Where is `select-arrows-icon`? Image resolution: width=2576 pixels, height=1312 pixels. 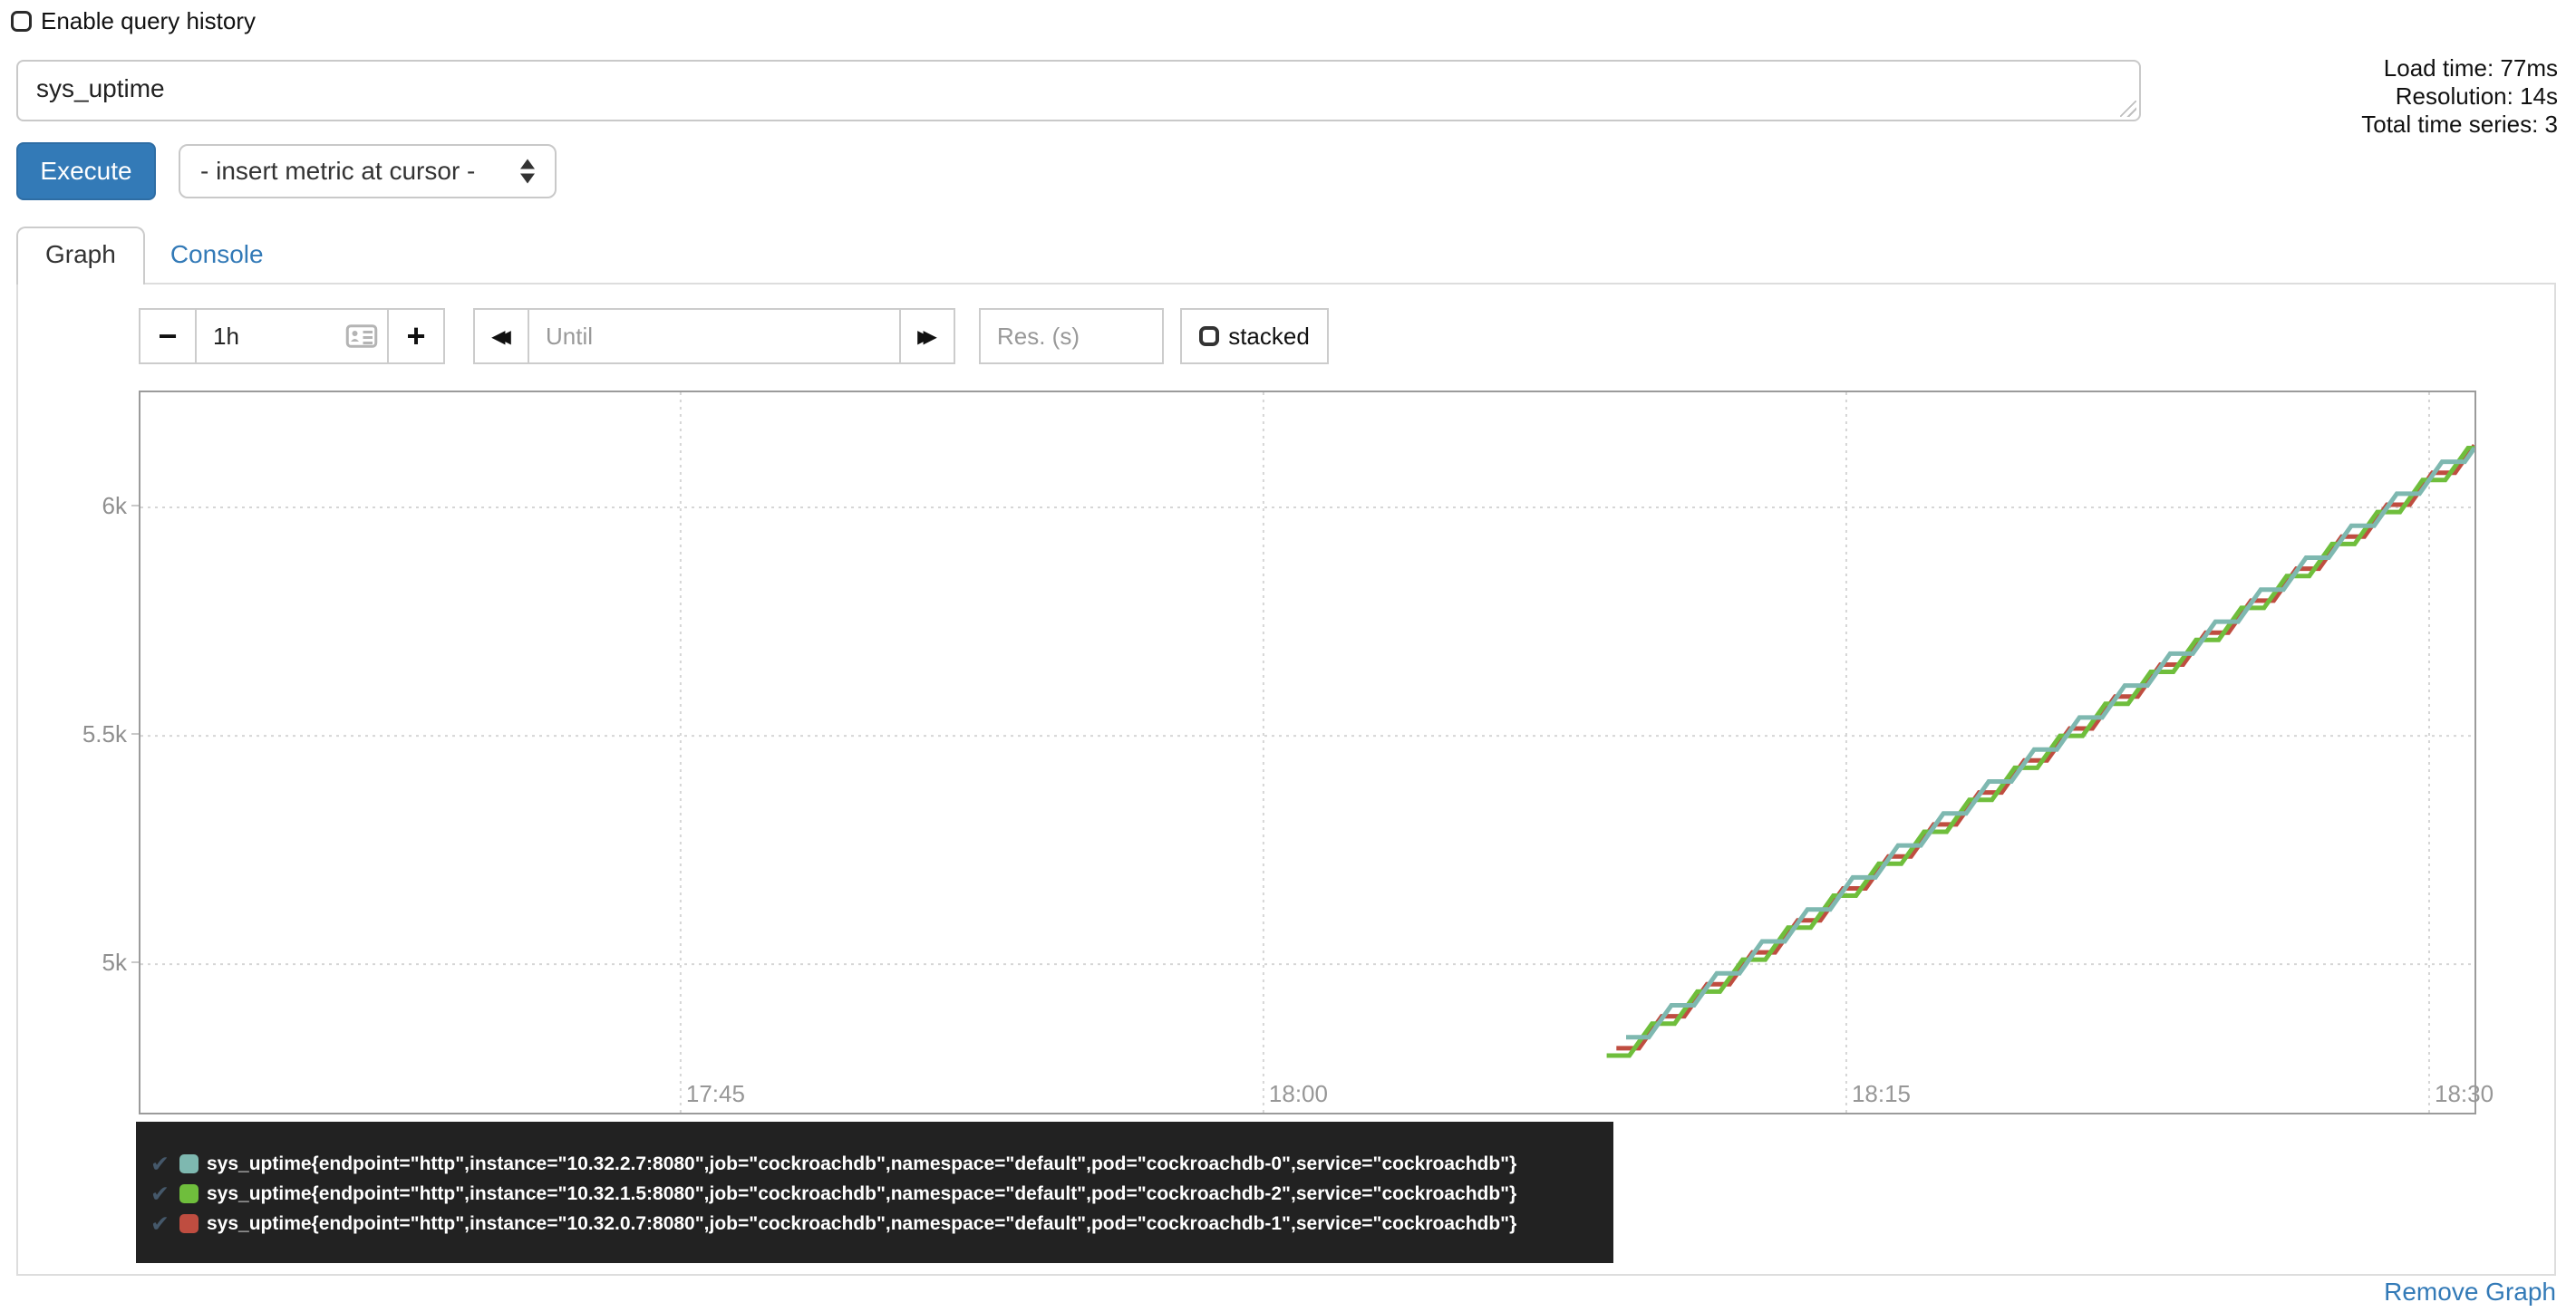
select-arrows-icon is located at coordinates (527, 171).